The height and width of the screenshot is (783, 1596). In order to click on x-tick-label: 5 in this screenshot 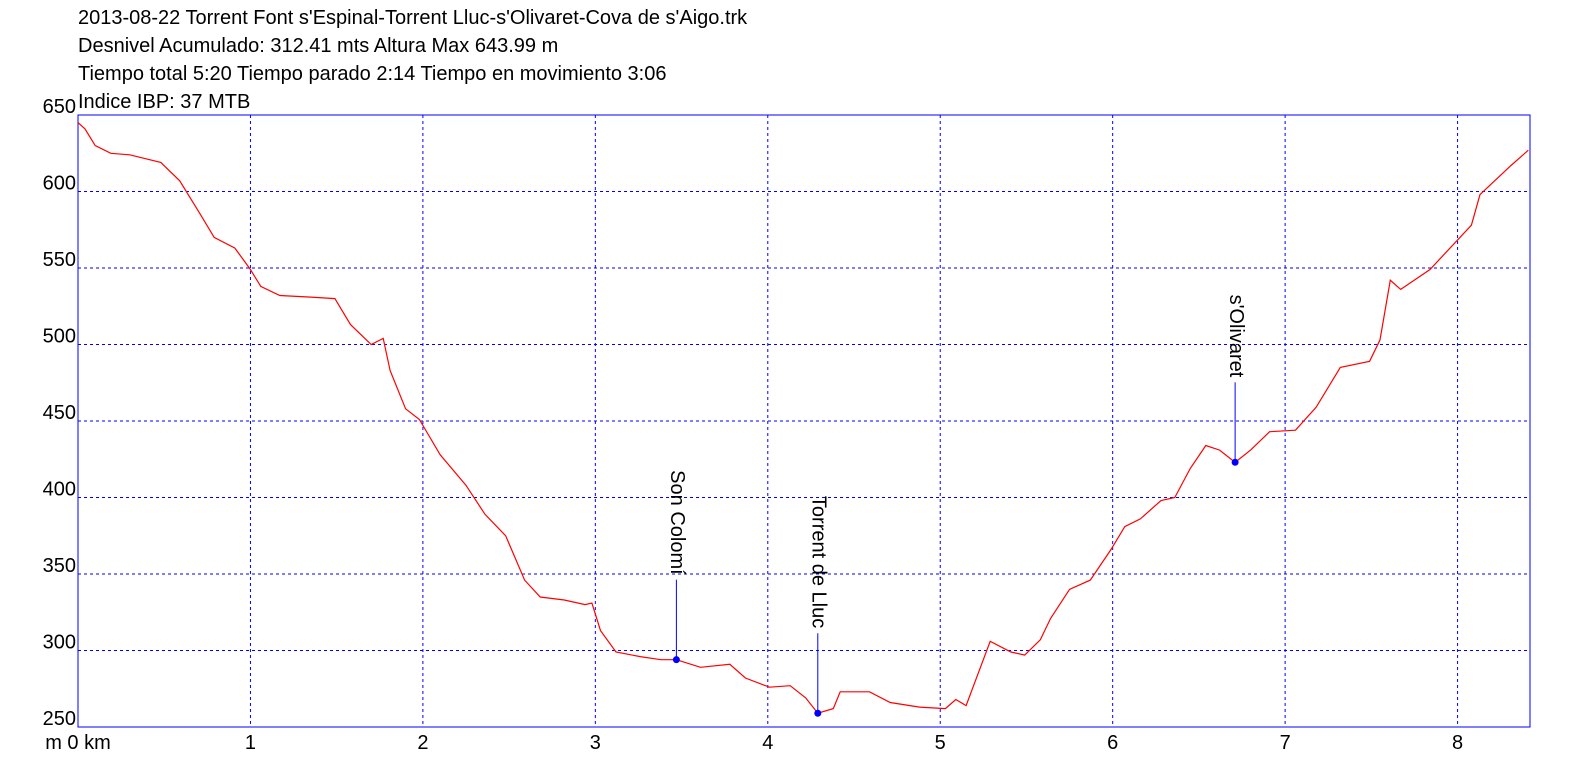, I will do `click(940, 743)`.